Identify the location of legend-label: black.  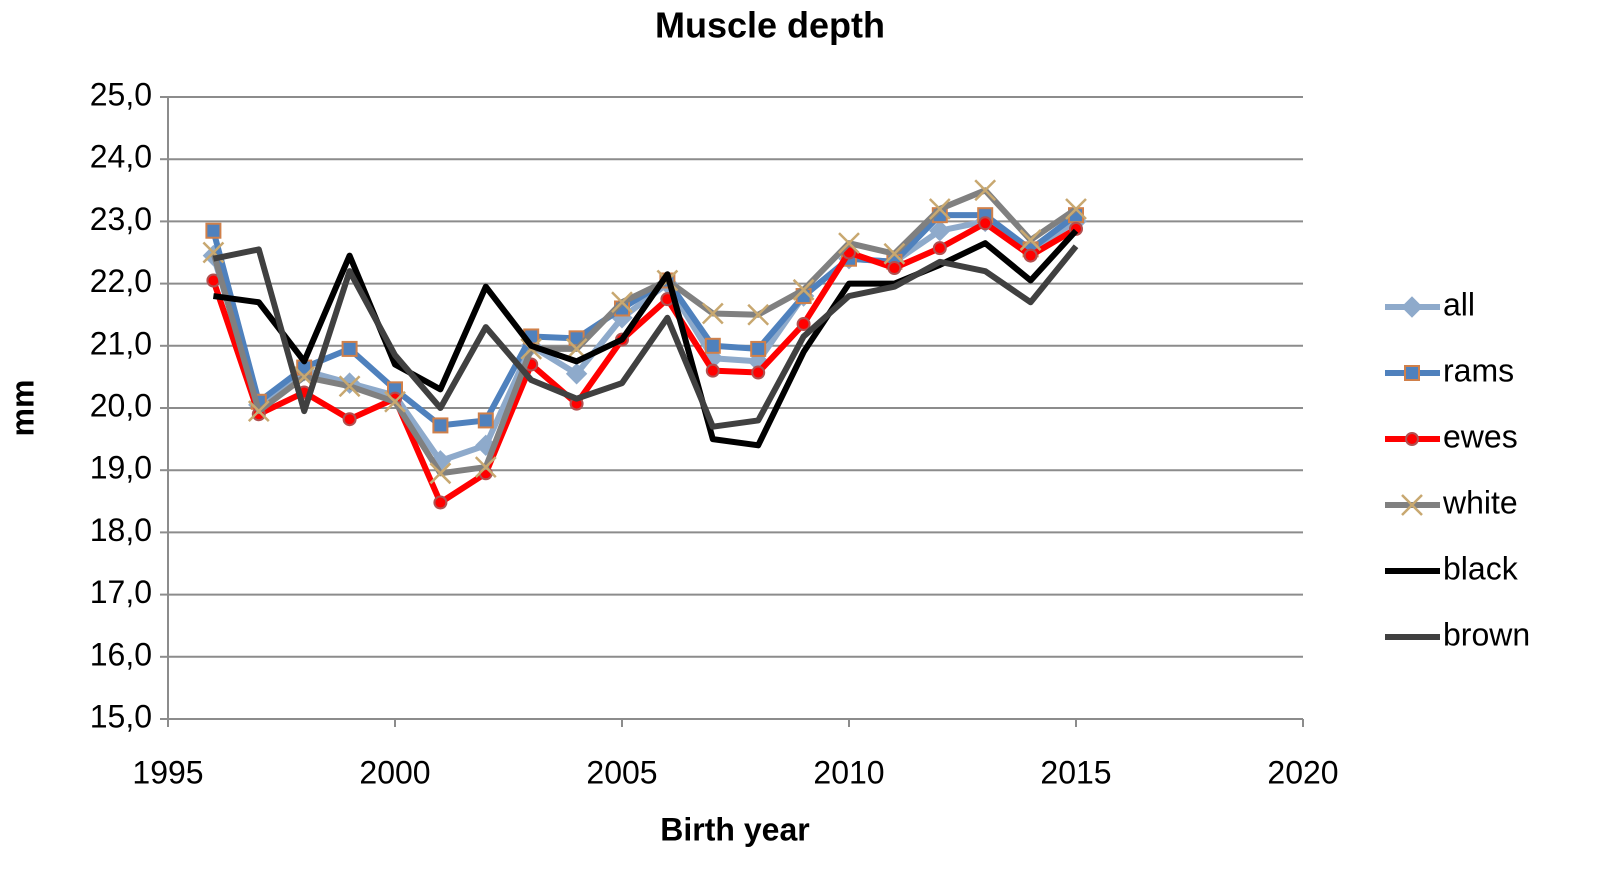
(1481, 568).